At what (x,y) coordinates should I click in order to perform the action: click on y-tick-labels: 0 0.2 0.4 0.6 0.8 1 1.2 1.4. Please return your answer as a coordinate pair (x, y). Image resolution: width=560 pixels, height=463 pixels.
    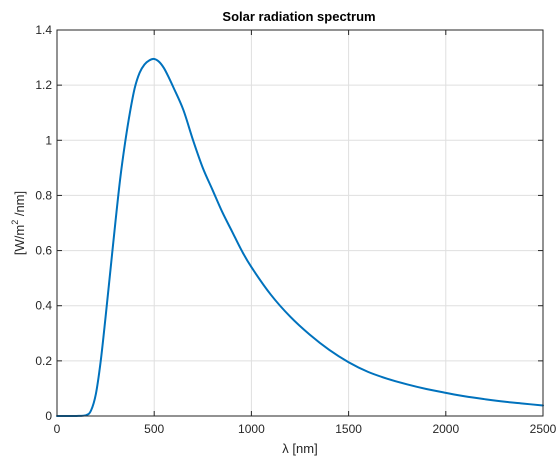
    Looking at the image, I should click on (43, 223).